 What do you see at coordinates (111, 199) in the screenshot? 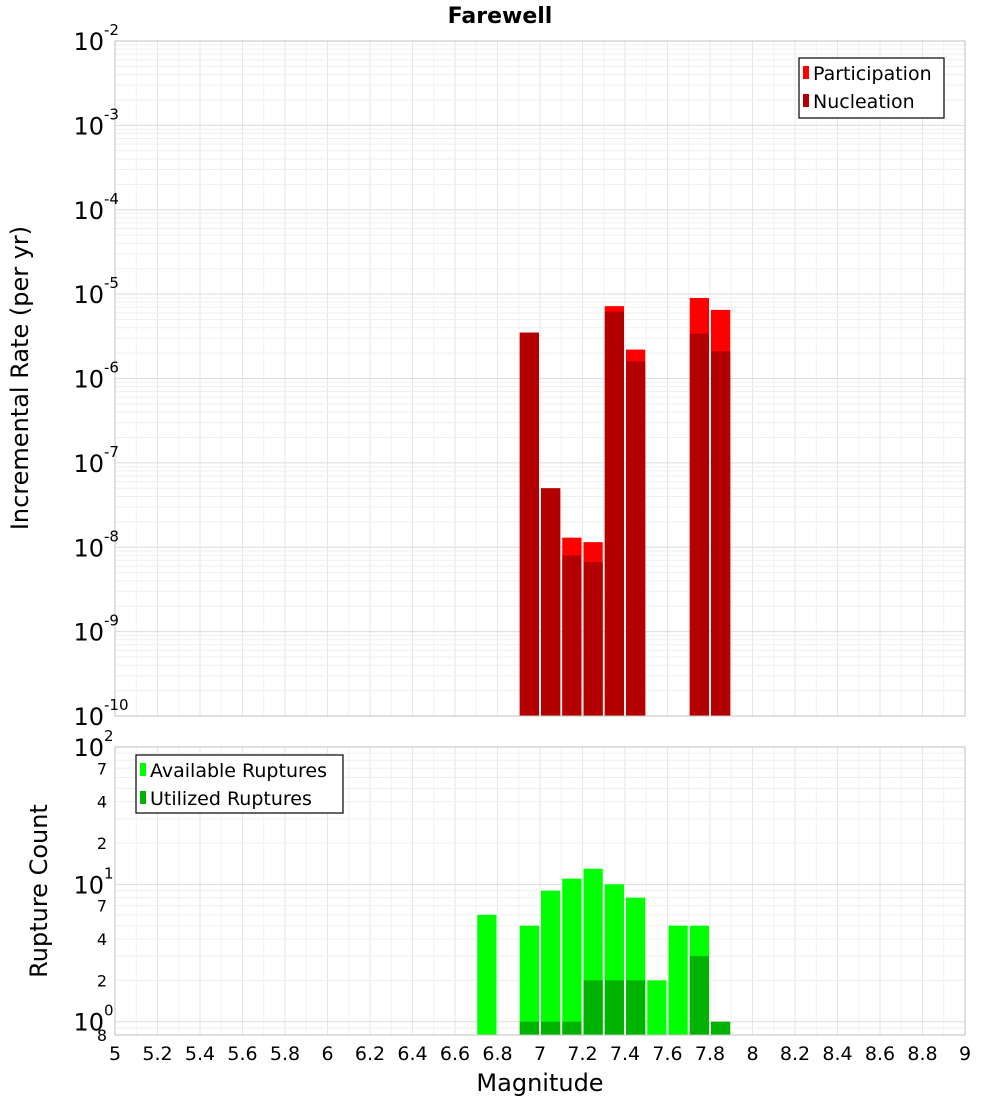
I see `rate-y-tick-exponent-2: -4` at bounding box center [111, 199].